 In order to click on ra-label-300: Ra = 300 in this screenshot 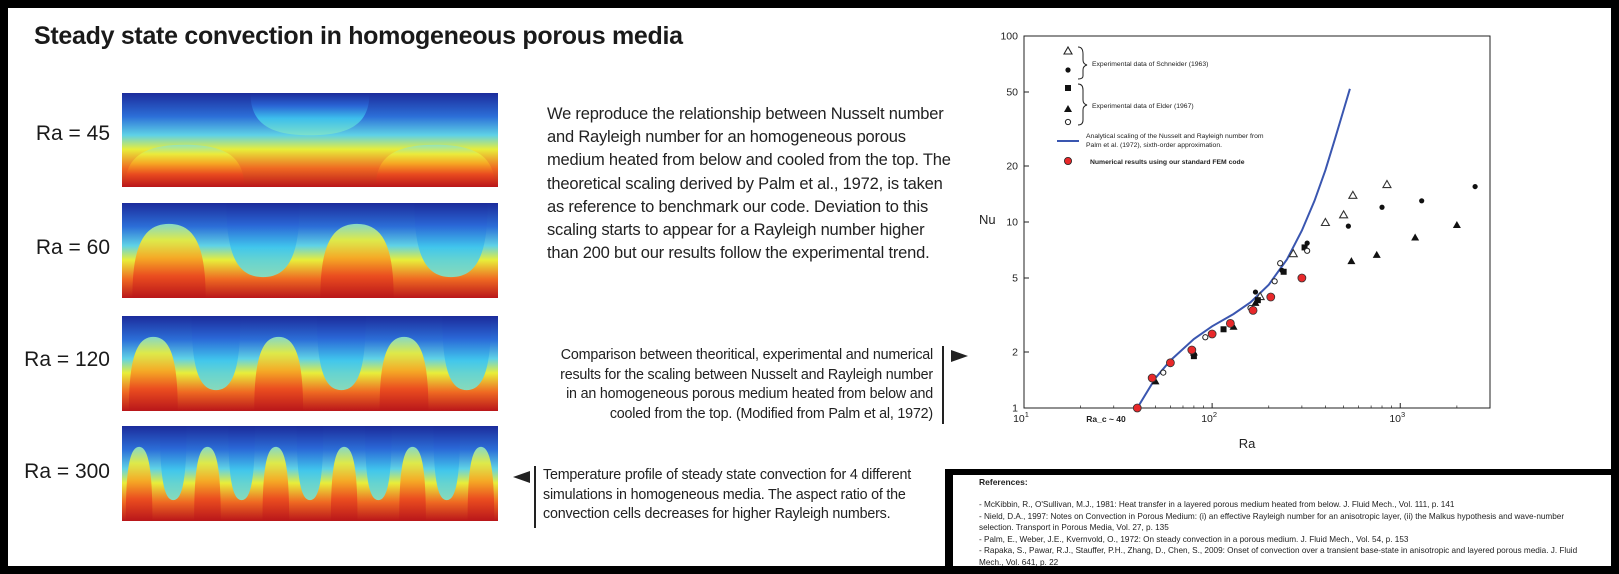, I will do `click(67, 471)`.